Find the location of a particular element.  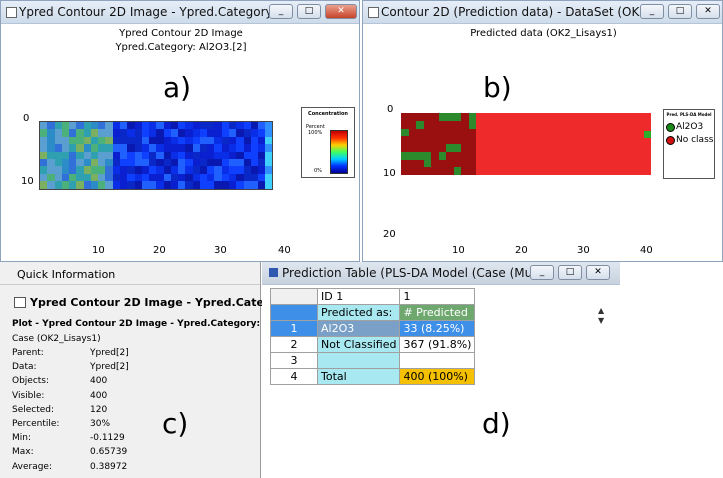

y-tick: 10 is located at coordinates (27, 181).